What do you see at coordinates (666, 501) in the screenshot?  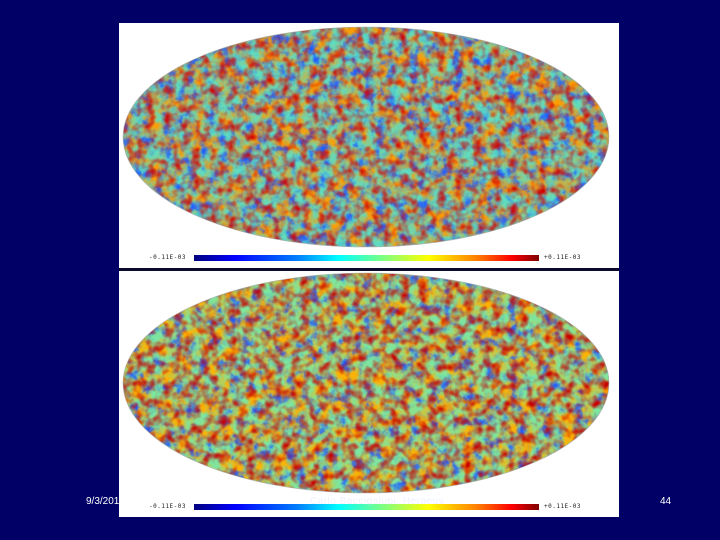 I see `page-number: 44` at bounding box center [666, 501].